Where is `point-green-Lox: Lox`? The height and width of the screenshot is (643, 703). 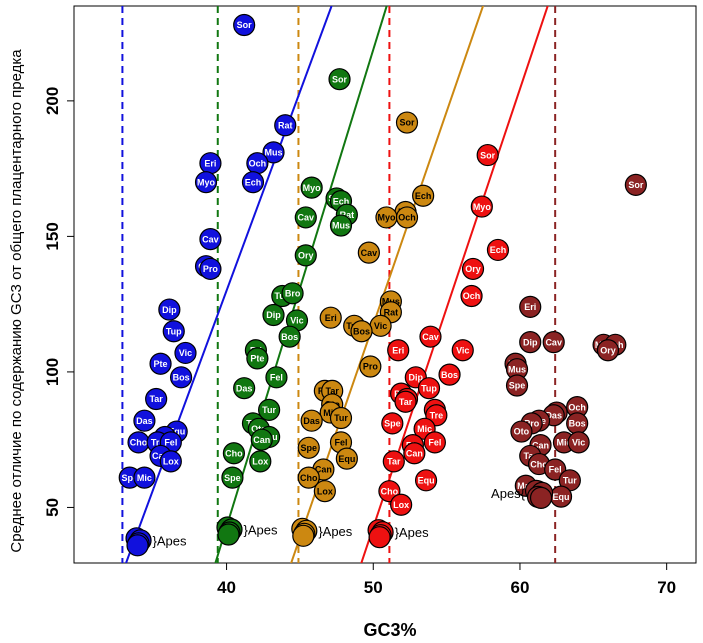
point-green-Lox: Lox is located at coordinates (260, 461).